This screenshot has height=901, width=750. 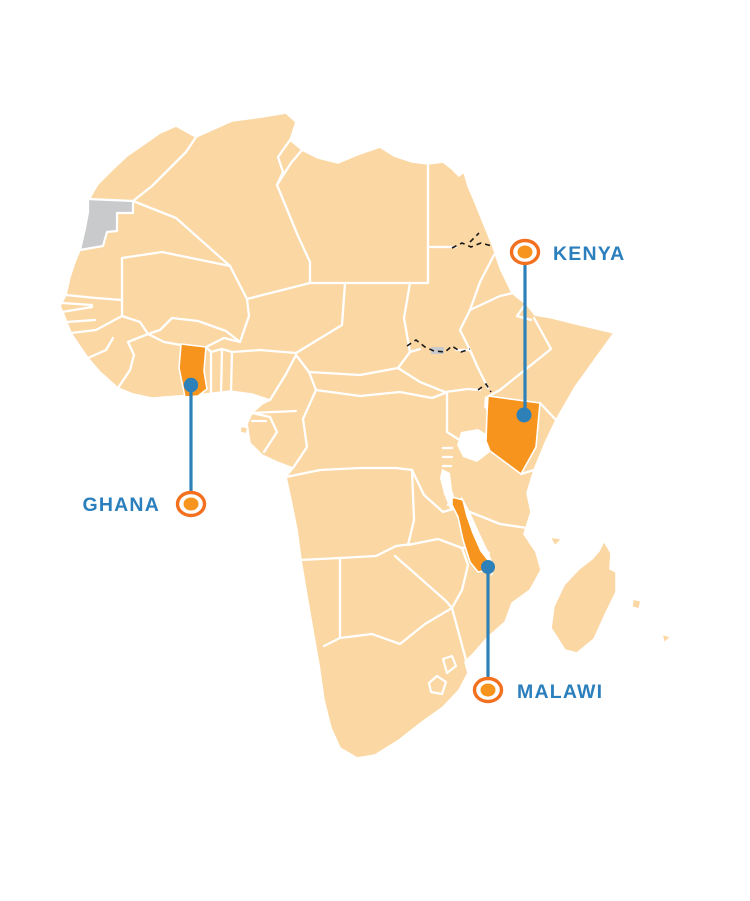 I want to click on ghana-marker-dot-icon, so click(x=191, y=504).